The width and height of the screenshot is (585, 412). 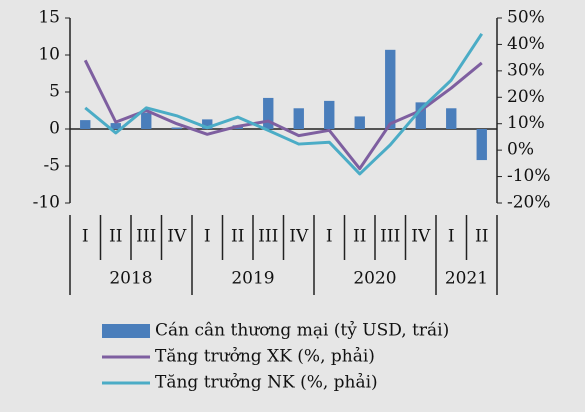 I want to click on legend-label: Cán cân thương mại (tỷ USD, trái), so click(x=302, y=331).